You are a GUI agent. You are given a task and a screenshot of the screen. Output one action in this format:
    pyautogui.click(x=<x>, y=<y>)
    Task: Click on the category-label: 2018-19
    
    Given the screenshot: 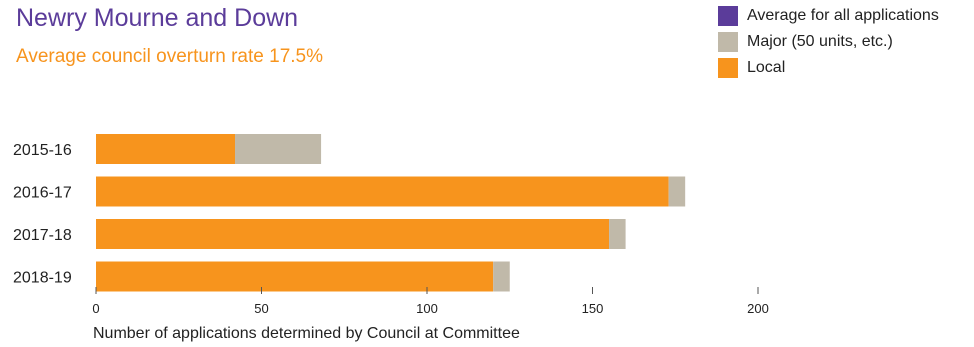 What is the action you would take?
    pyautogui.click(x=42, y=278)
    